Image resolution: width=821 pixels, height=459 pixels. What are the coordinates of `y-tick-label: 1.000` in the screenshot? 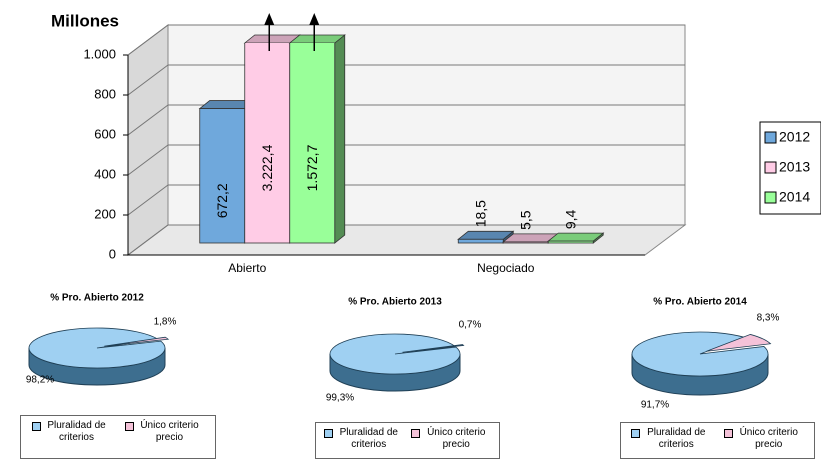 It's located at (99, 53).